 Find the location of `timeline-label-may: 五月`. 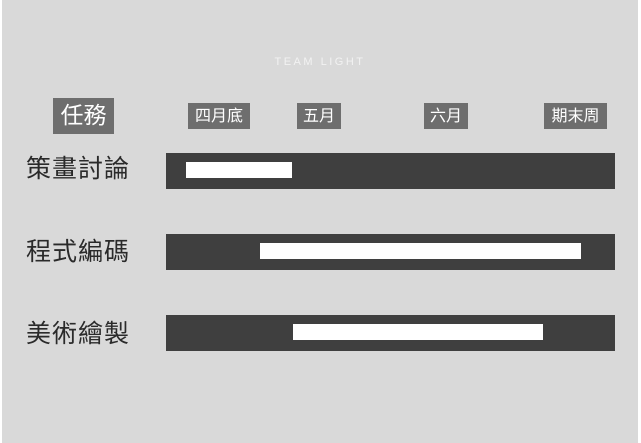

timeline-label-may: 五月 is located at coordinates (319, 116).